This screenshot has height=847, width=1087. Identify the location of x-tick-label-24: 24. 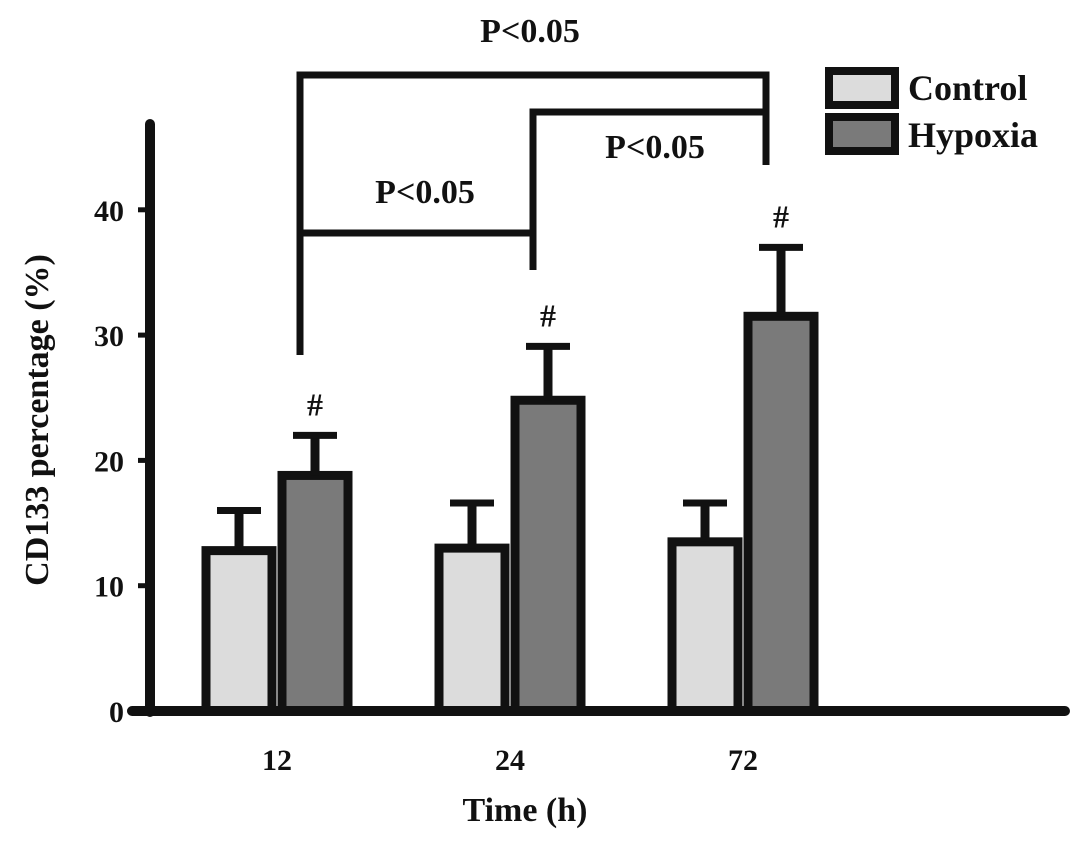
(510, 760).